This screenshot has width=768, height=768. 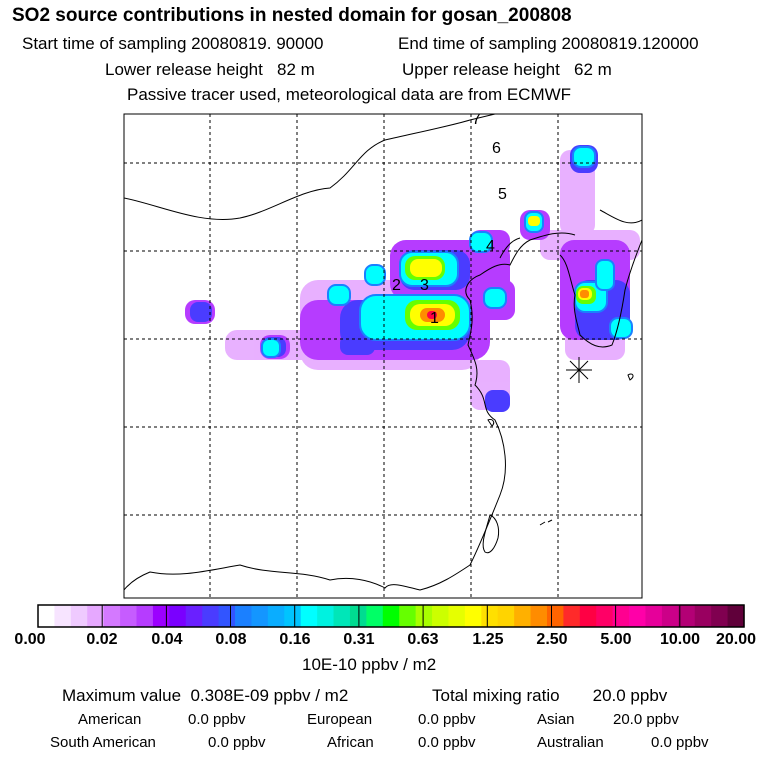 I want to click on region-name-south-american: South American, so click(x=103, y=742).